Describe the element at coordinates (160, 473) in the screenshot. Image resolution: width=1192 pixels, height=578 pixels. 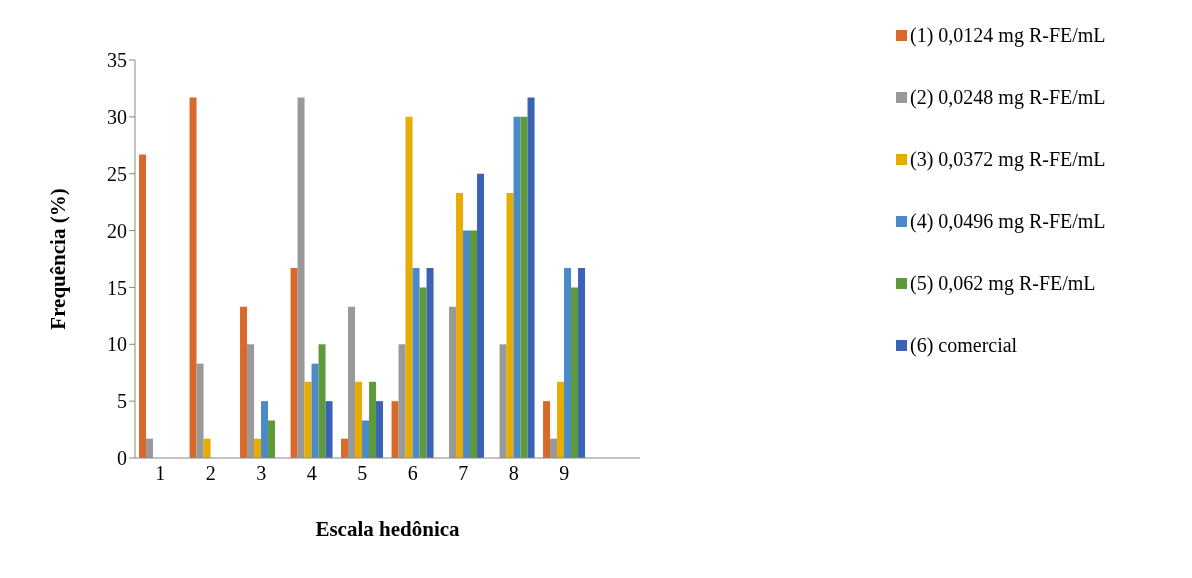
I see `x-tick-label: 1` at that location.